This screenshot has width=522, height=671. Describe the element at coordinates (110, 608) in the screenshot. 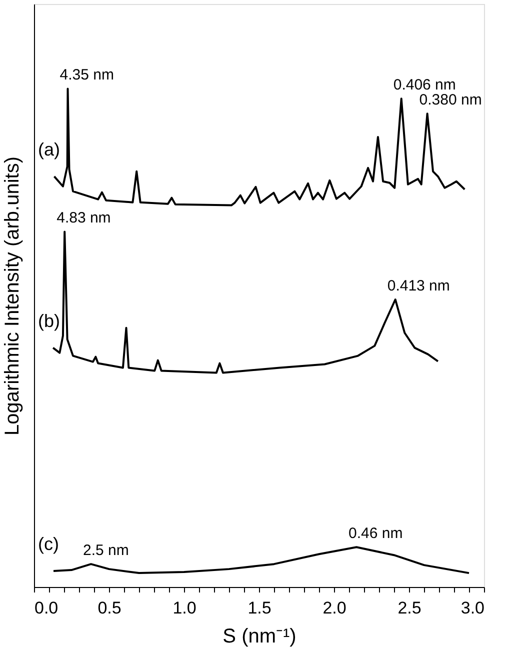

I see `x-tick-label: 0.5` at that location.